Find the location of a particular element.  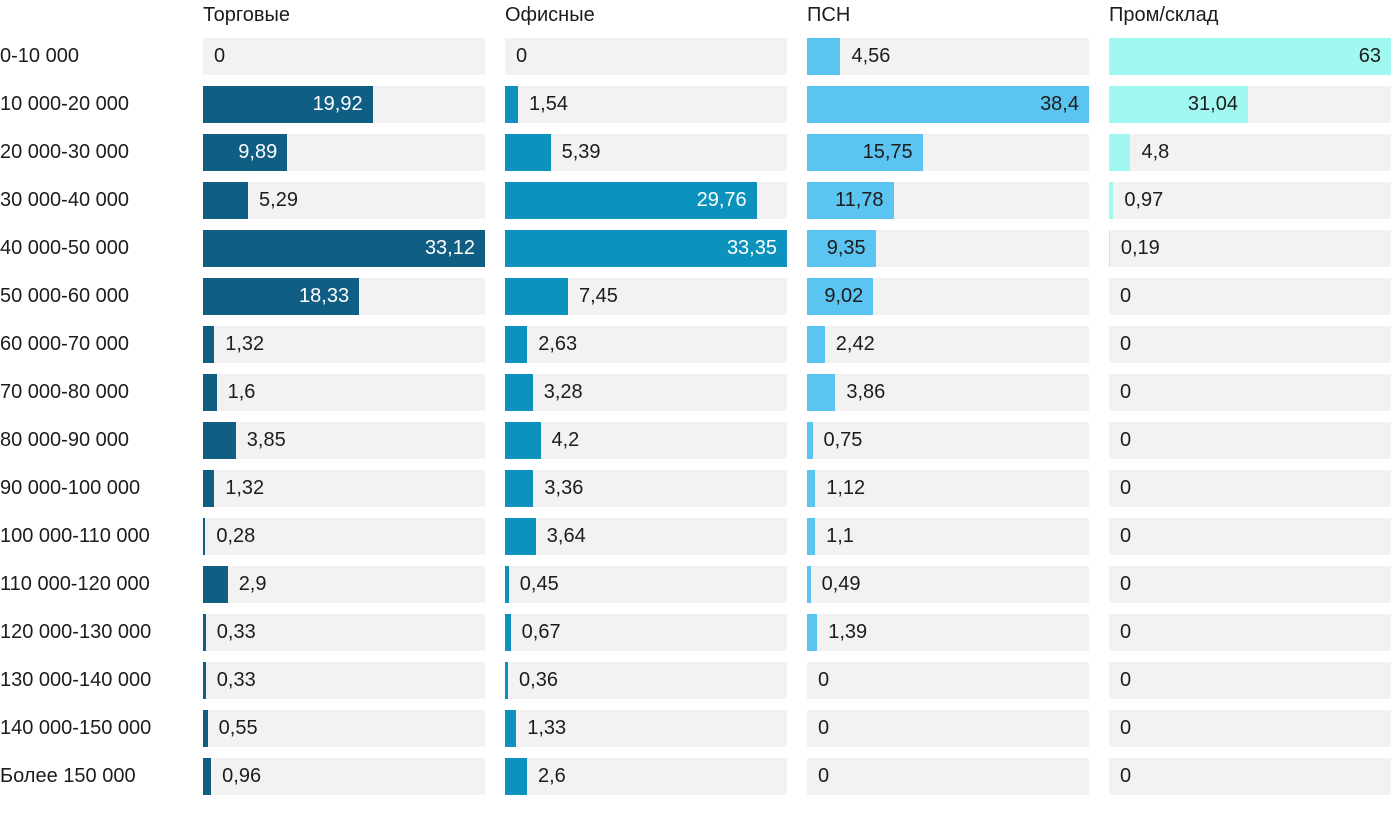

bar-value-label: 0,45 is located at coordinates (539, 584).